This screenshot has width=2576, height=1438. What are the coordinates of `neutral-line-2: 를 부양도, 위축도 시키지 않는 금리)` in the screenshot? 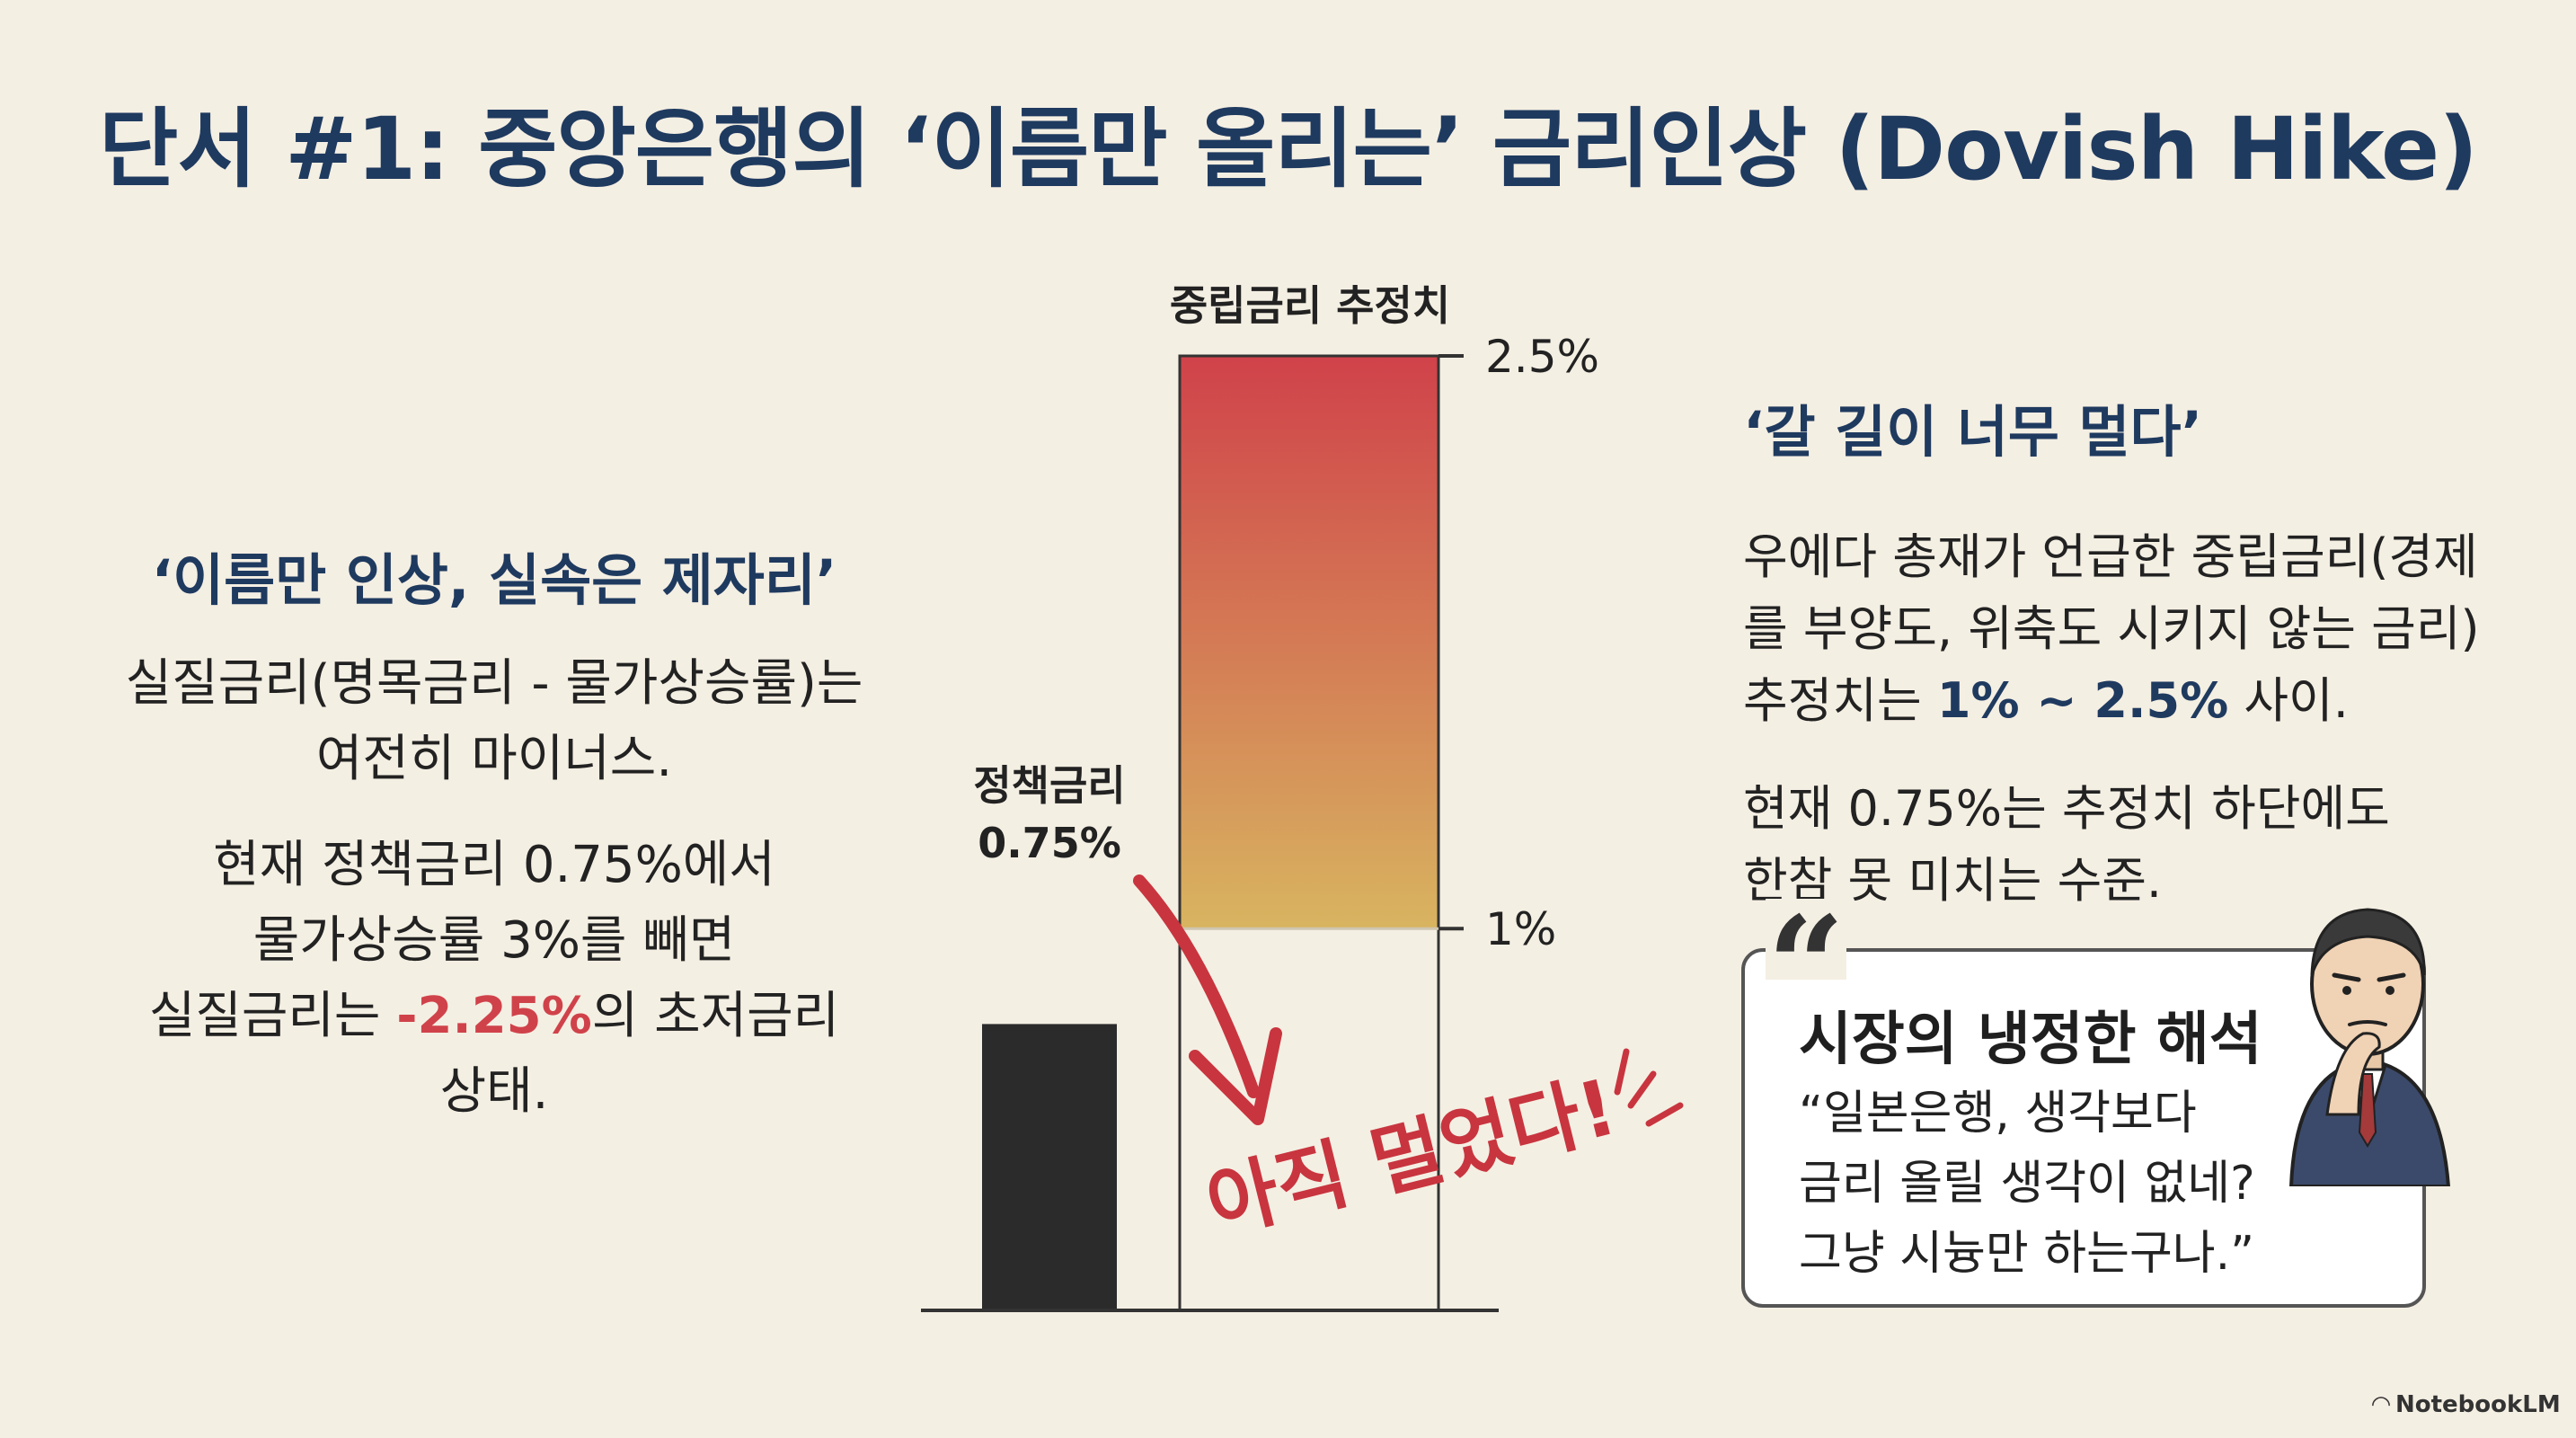 It's located at (2111, 628).